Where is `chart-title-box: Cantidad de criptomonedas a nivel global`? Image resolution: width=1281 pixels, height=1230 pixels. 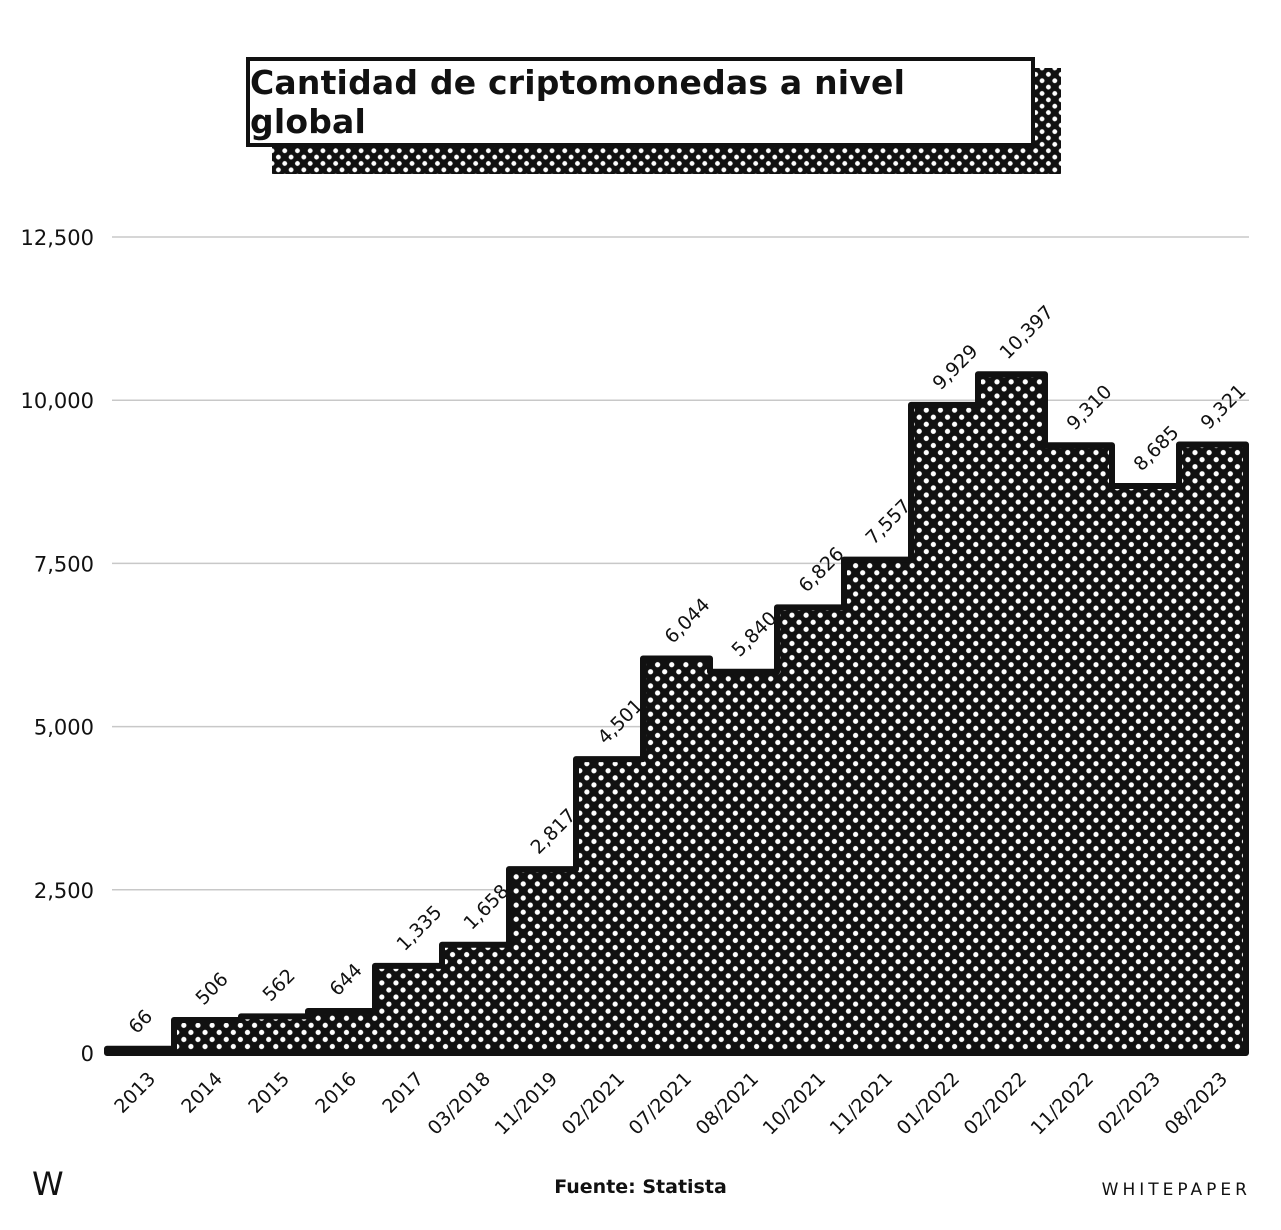 chart-title-box: Cantidad de criptomonedas a nivel global is located at coordinates (640, 102).